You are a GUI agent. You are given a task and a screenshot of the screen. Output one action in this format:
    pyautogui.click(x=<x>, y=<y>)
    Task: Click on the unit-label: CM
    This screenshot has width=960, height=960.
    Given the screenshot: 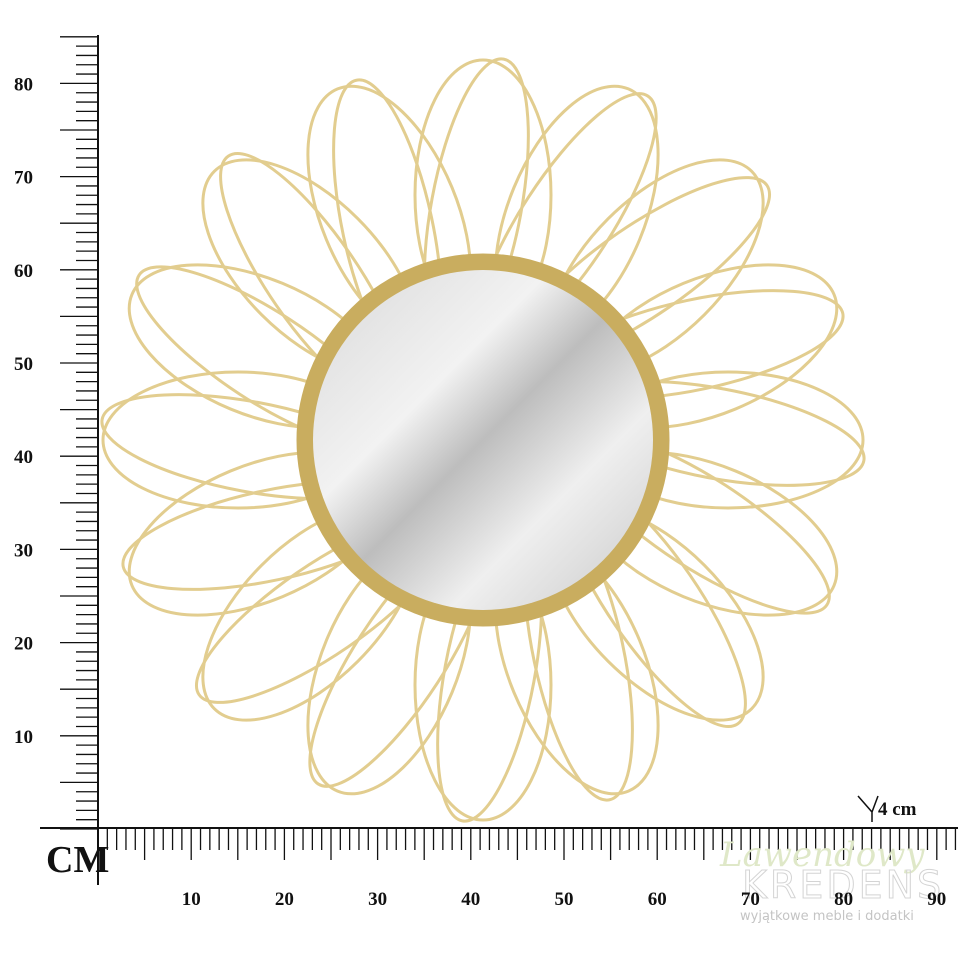 What is the action you would take?
    pyautogui.click(x=77, y=860)
    